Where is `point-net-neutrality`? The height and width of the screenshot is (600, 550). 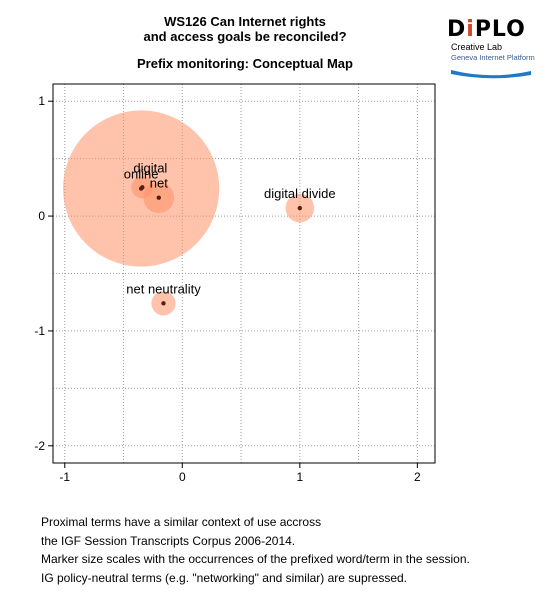 point-net-neutrality is located at coordinates (163, 303).